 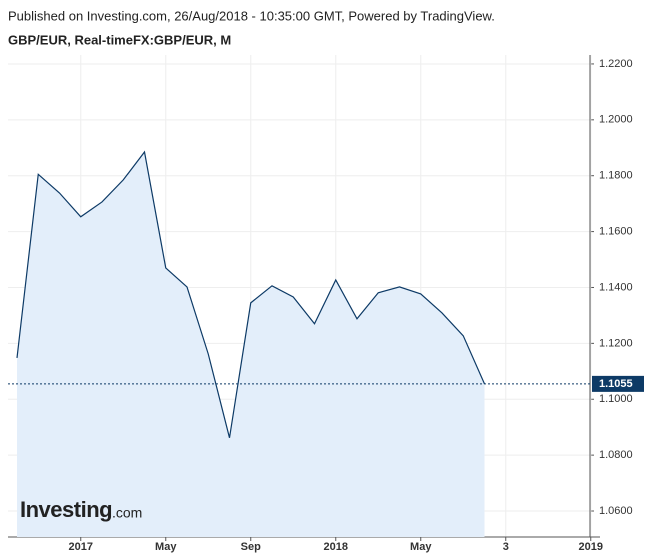 I want to click on y-tick-label: 1.1000, so click(x=616, y=399).